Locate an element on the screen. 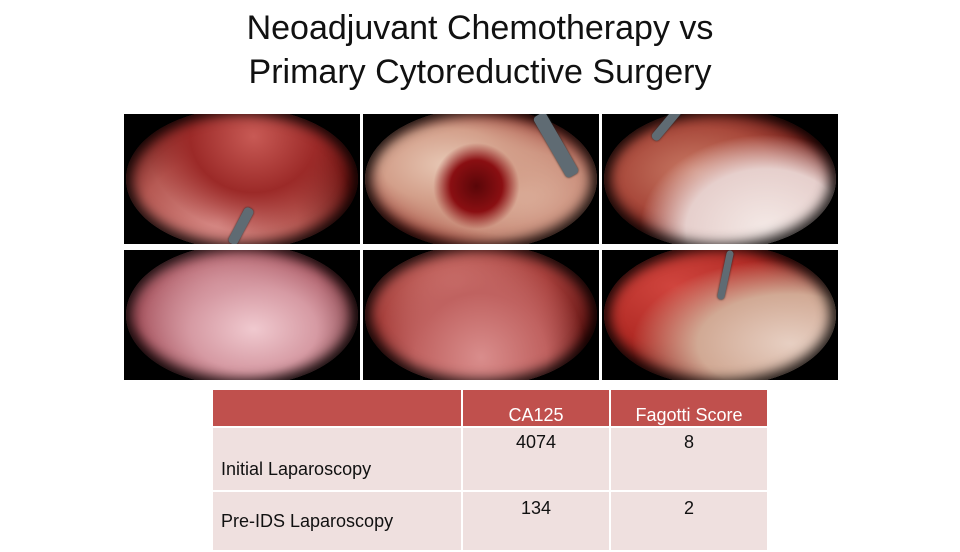  table-row: Pre-IDS Laparoscopy 134 2 is located at coordinates (490, 521).